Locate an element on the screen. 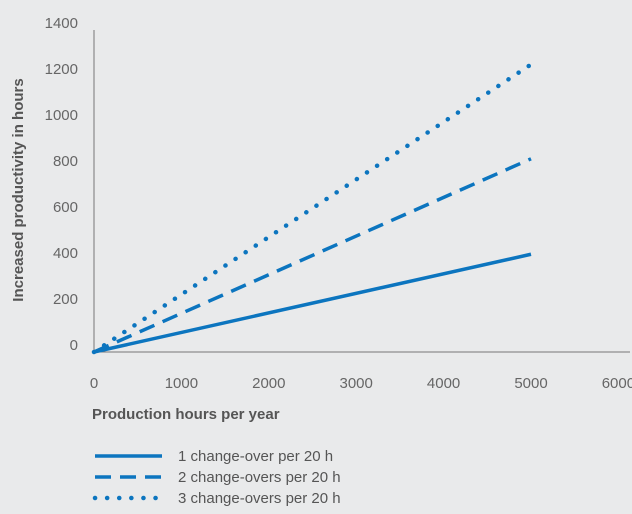  y-tick-label: 800 is located at coordinates (65, 161).